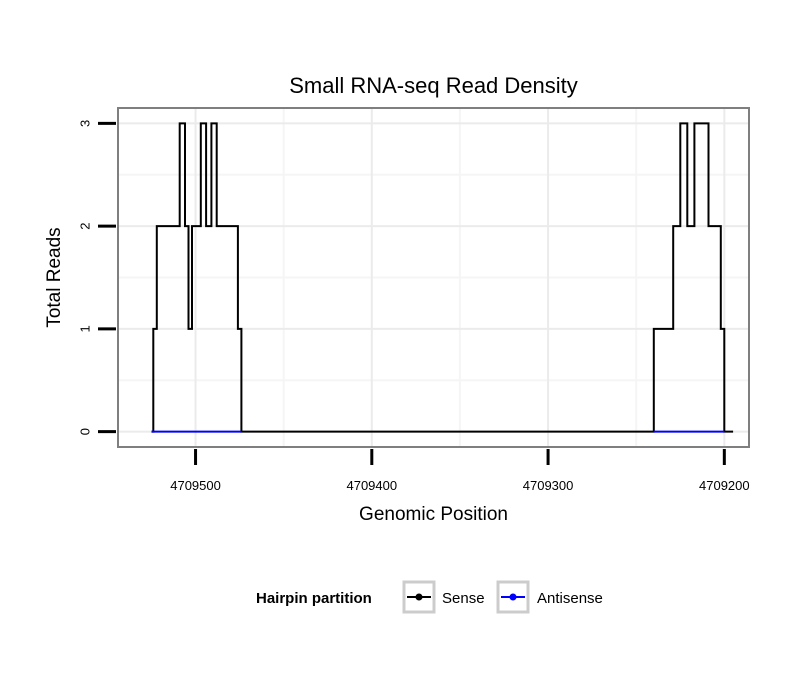 The image size is (810, 690). What do you see at coordinates (84, 123) in the screenshot?
I see `y-tick-label: 3` at bounding box center [84, 123].